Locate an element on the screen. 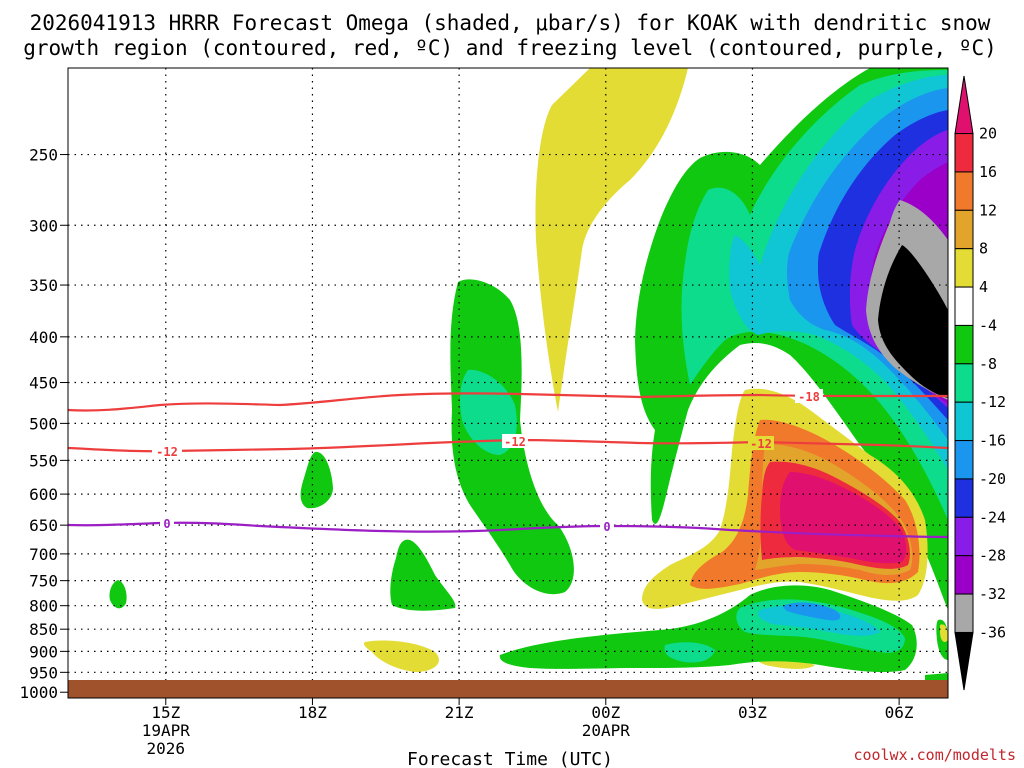 The width and height of the screenshot is (1024, 768). x-tick-sublabel: 20APR is located at coordinates (606, 730).